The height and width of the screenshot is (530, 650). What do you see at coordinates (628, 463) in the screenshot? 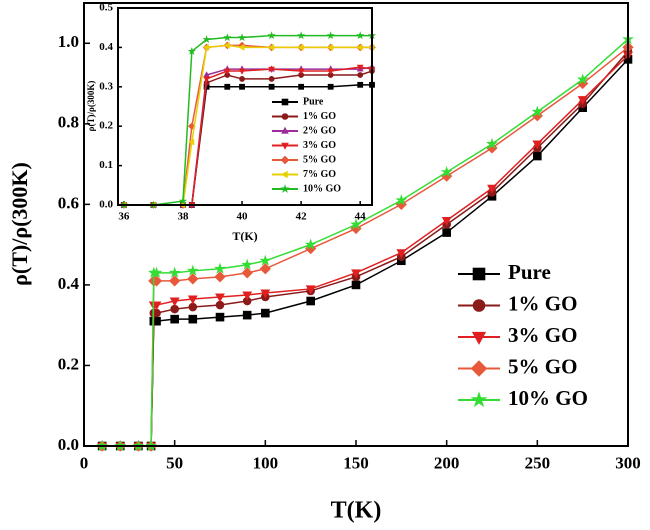
I see `x-tick-label: 300` at bounding box center [628, 463].